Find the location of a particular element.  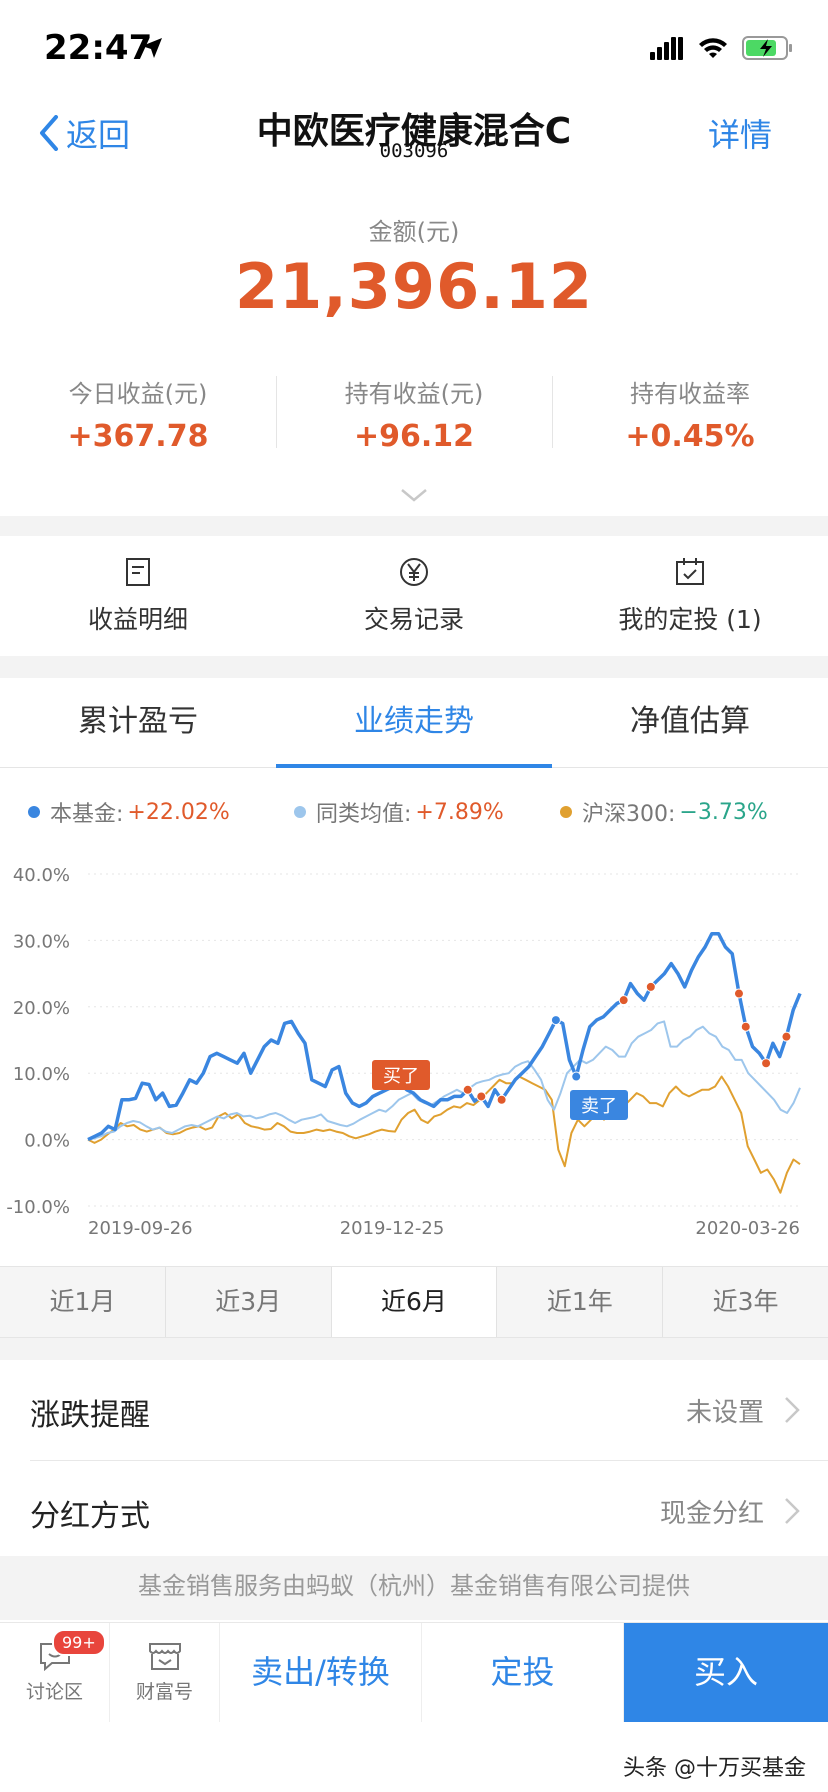

quick-label: 我的定投 (1) is located at coordinates (690, 619).